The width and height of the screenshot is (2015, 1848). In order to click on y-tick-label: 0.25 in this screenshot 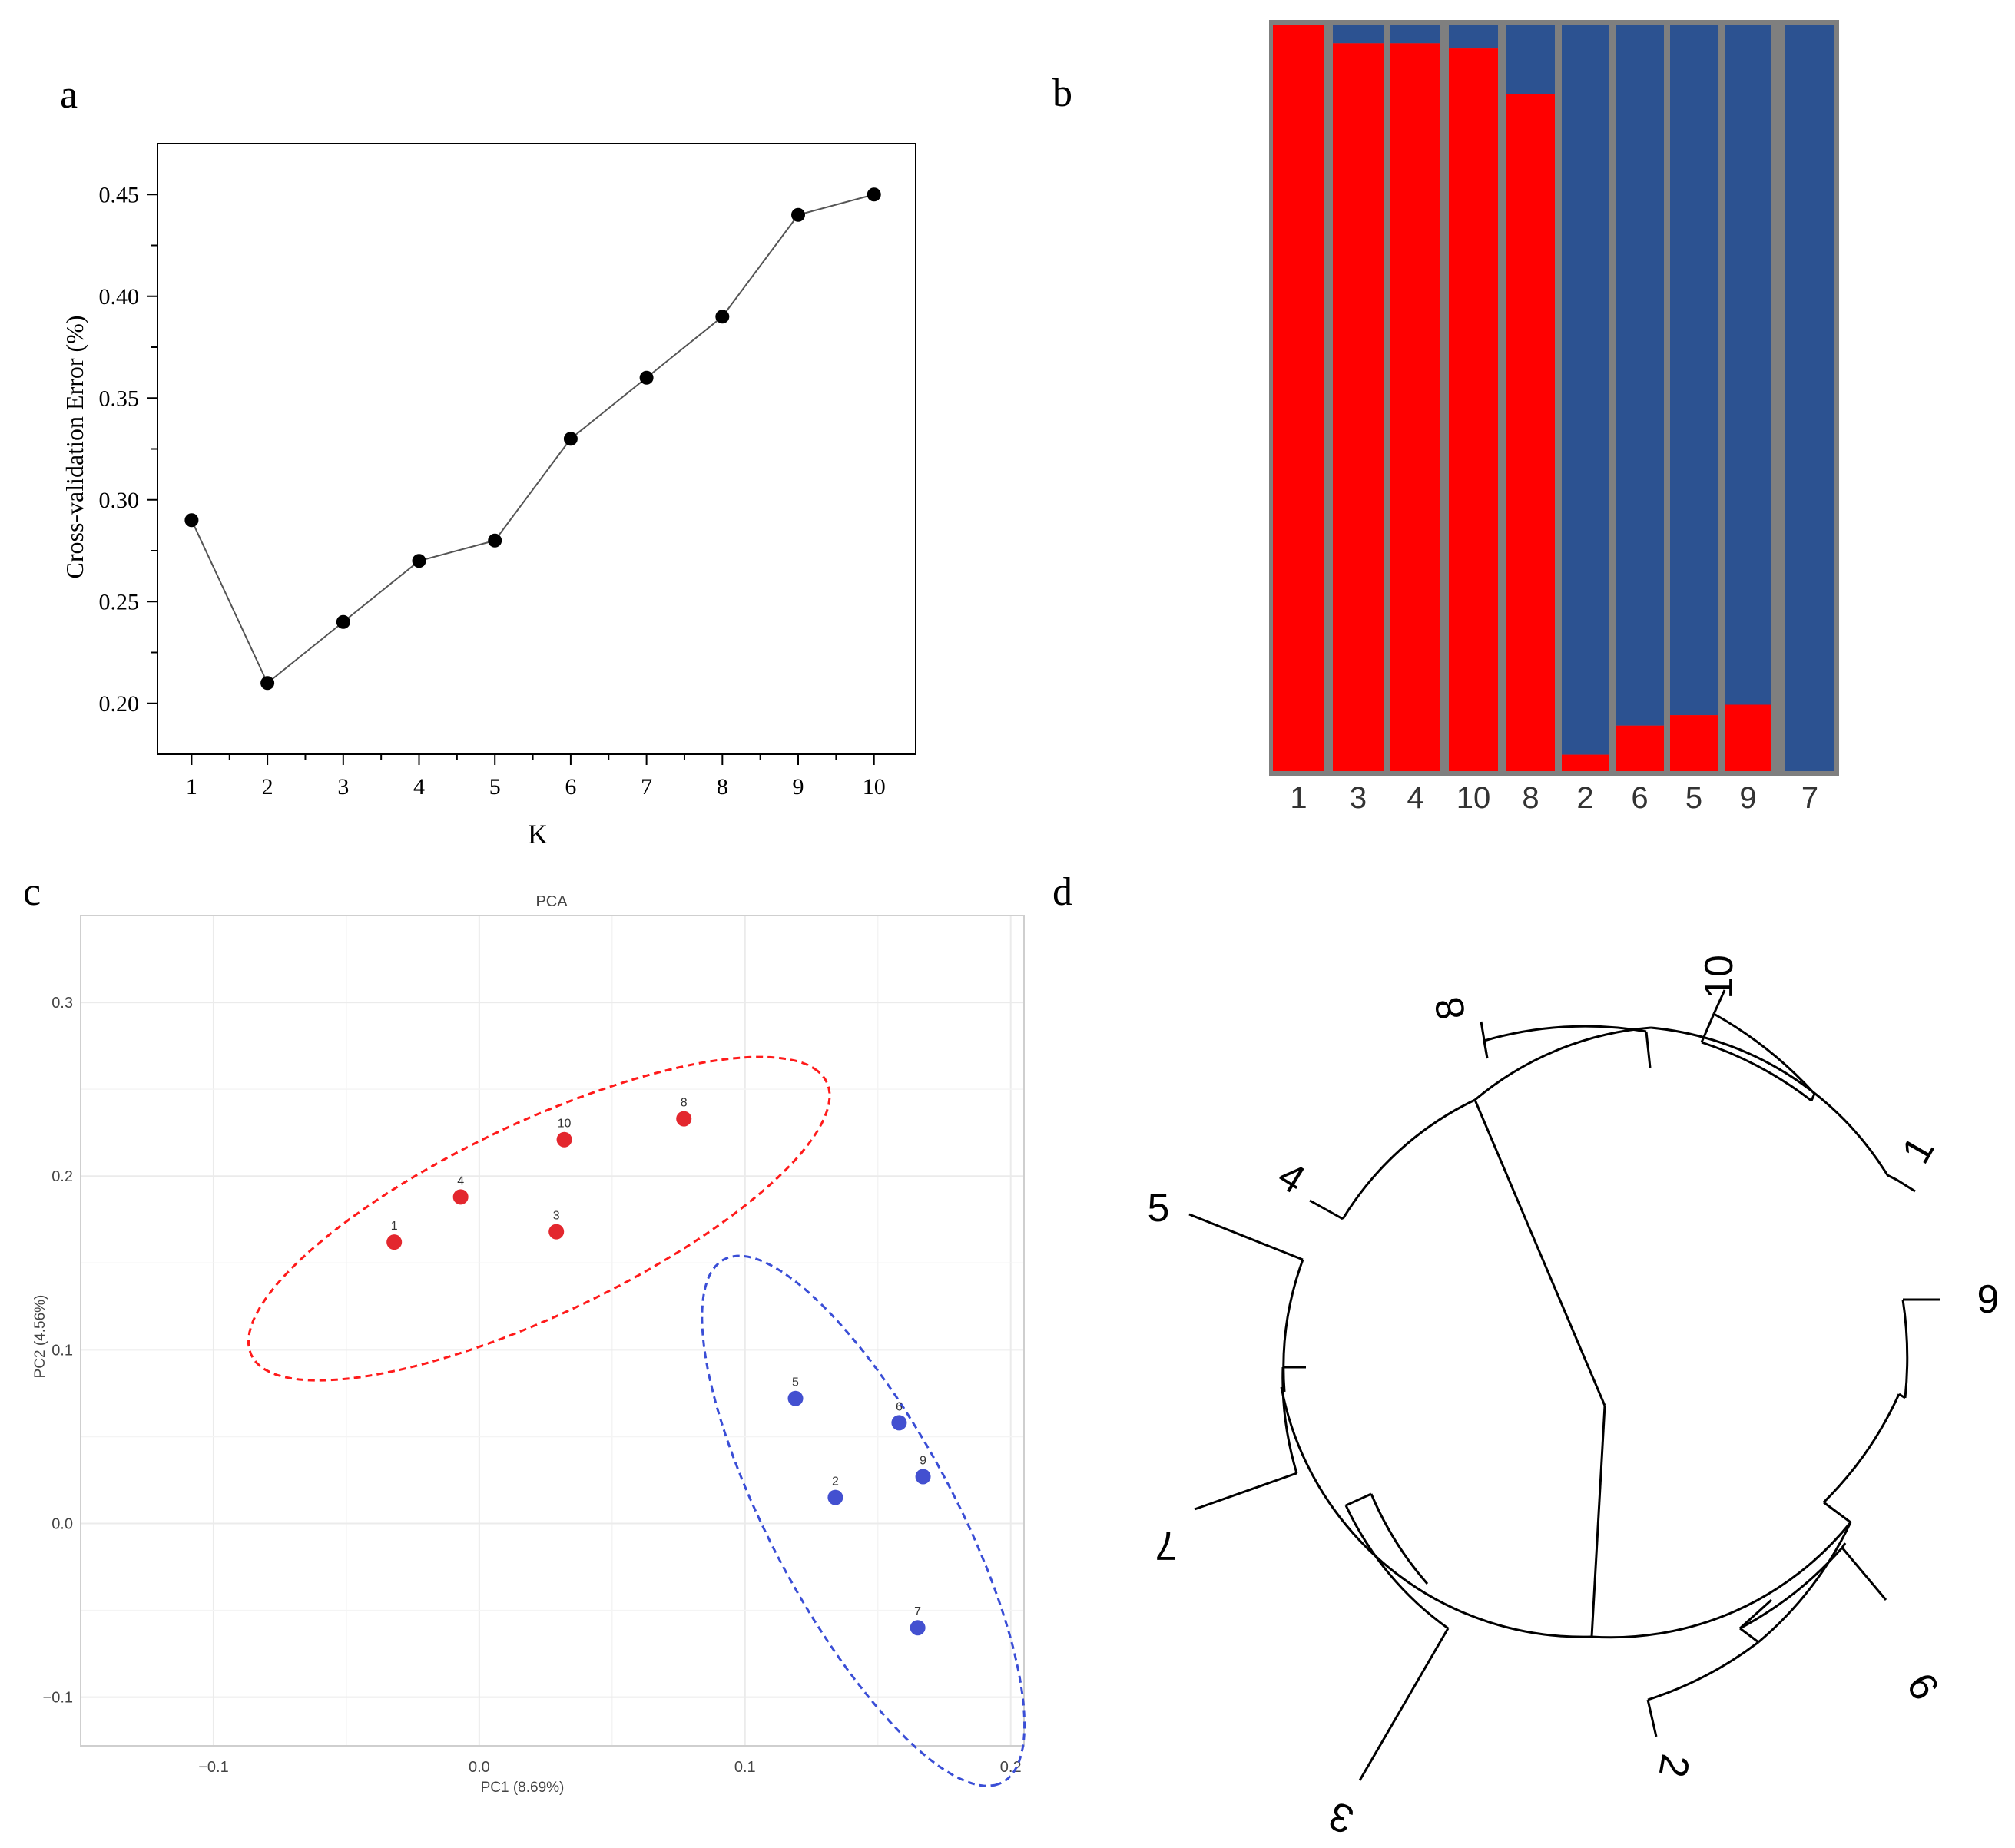, I will do `click(119, 601)`.